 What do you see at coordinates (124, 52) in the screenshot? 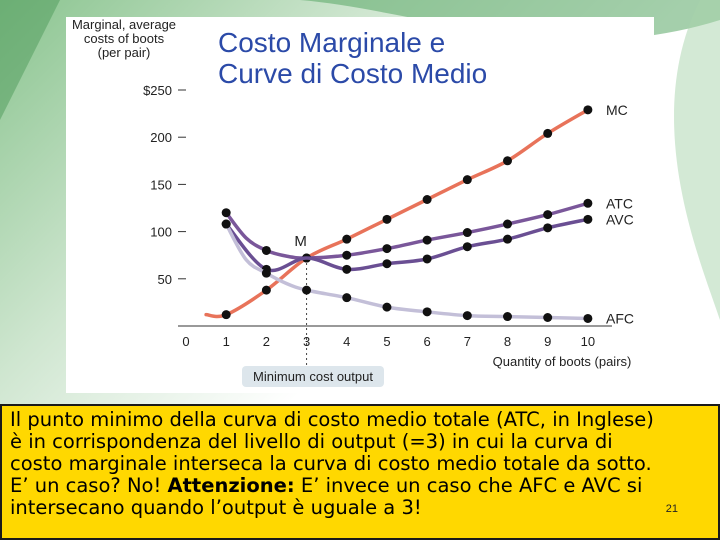
I see `y-axis-label: (per pair)` at bounding box center [124, 52].